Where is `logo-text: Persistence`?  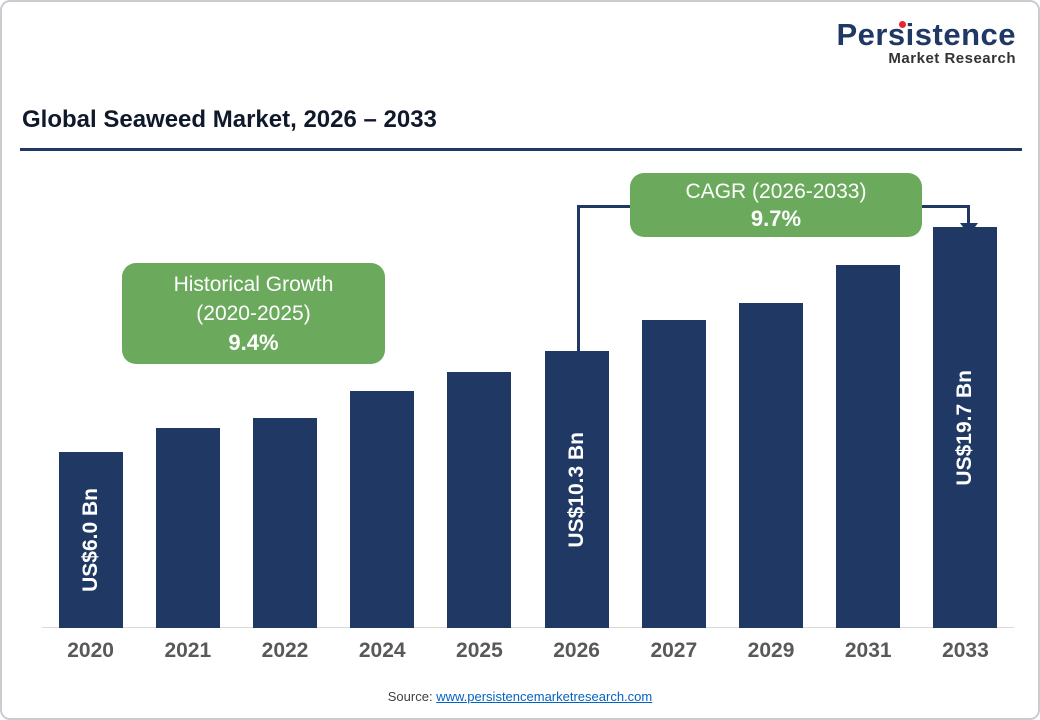
logo-text: Persistence is located at coordinates (926, 34).